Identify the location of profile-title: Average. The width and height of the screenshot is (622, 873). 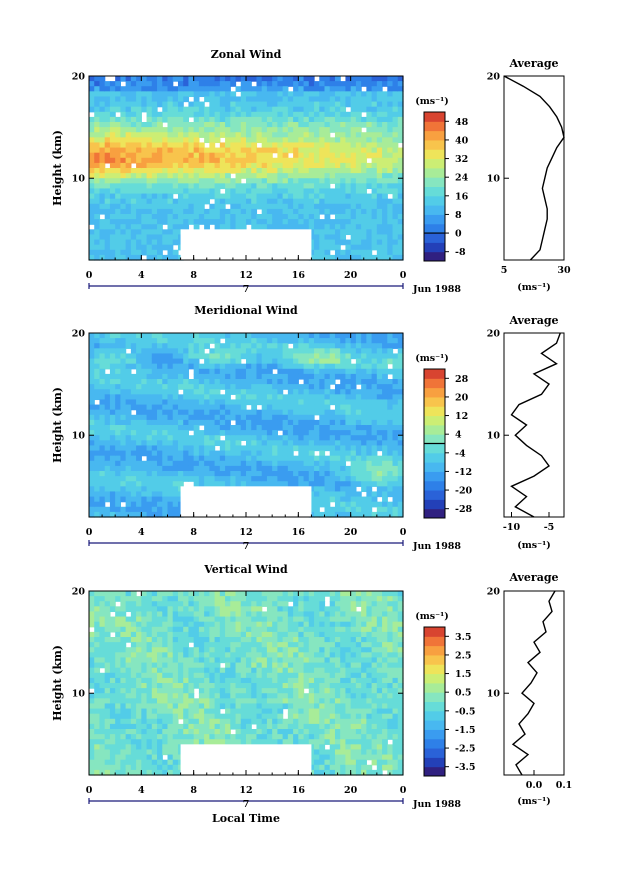
(533, 63).